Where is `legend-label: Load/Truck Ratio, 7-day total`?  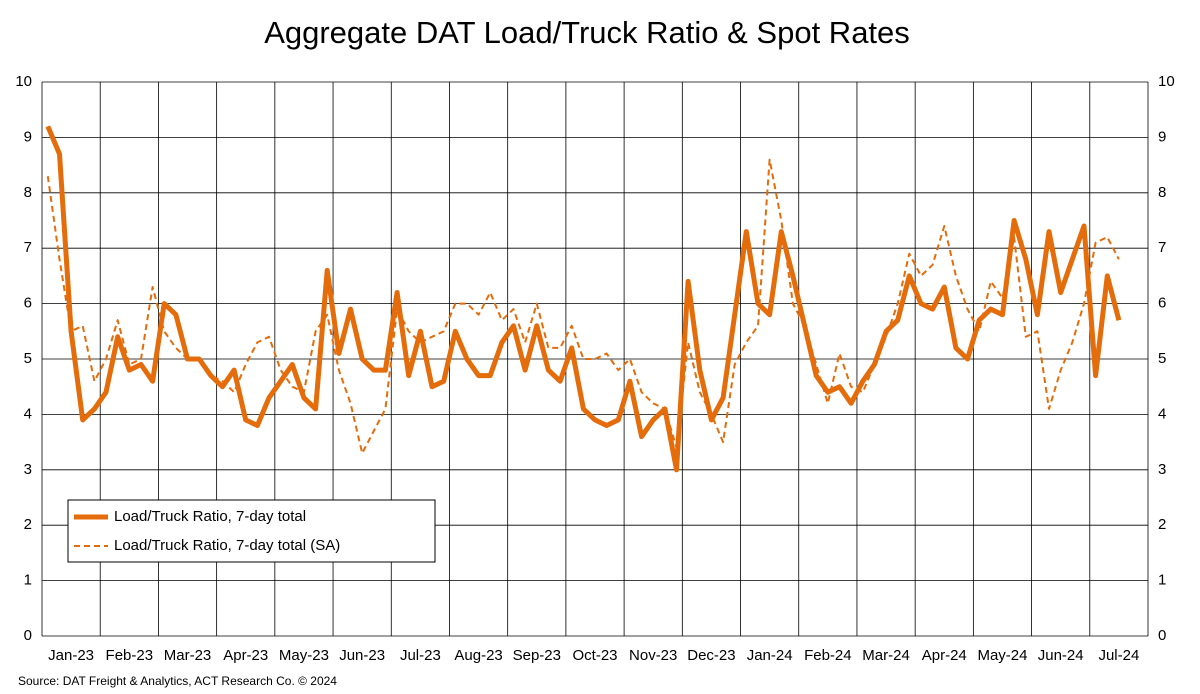
legend-label: Load/Truck Ratio, 7-day total is located at coordinates (210, 516).